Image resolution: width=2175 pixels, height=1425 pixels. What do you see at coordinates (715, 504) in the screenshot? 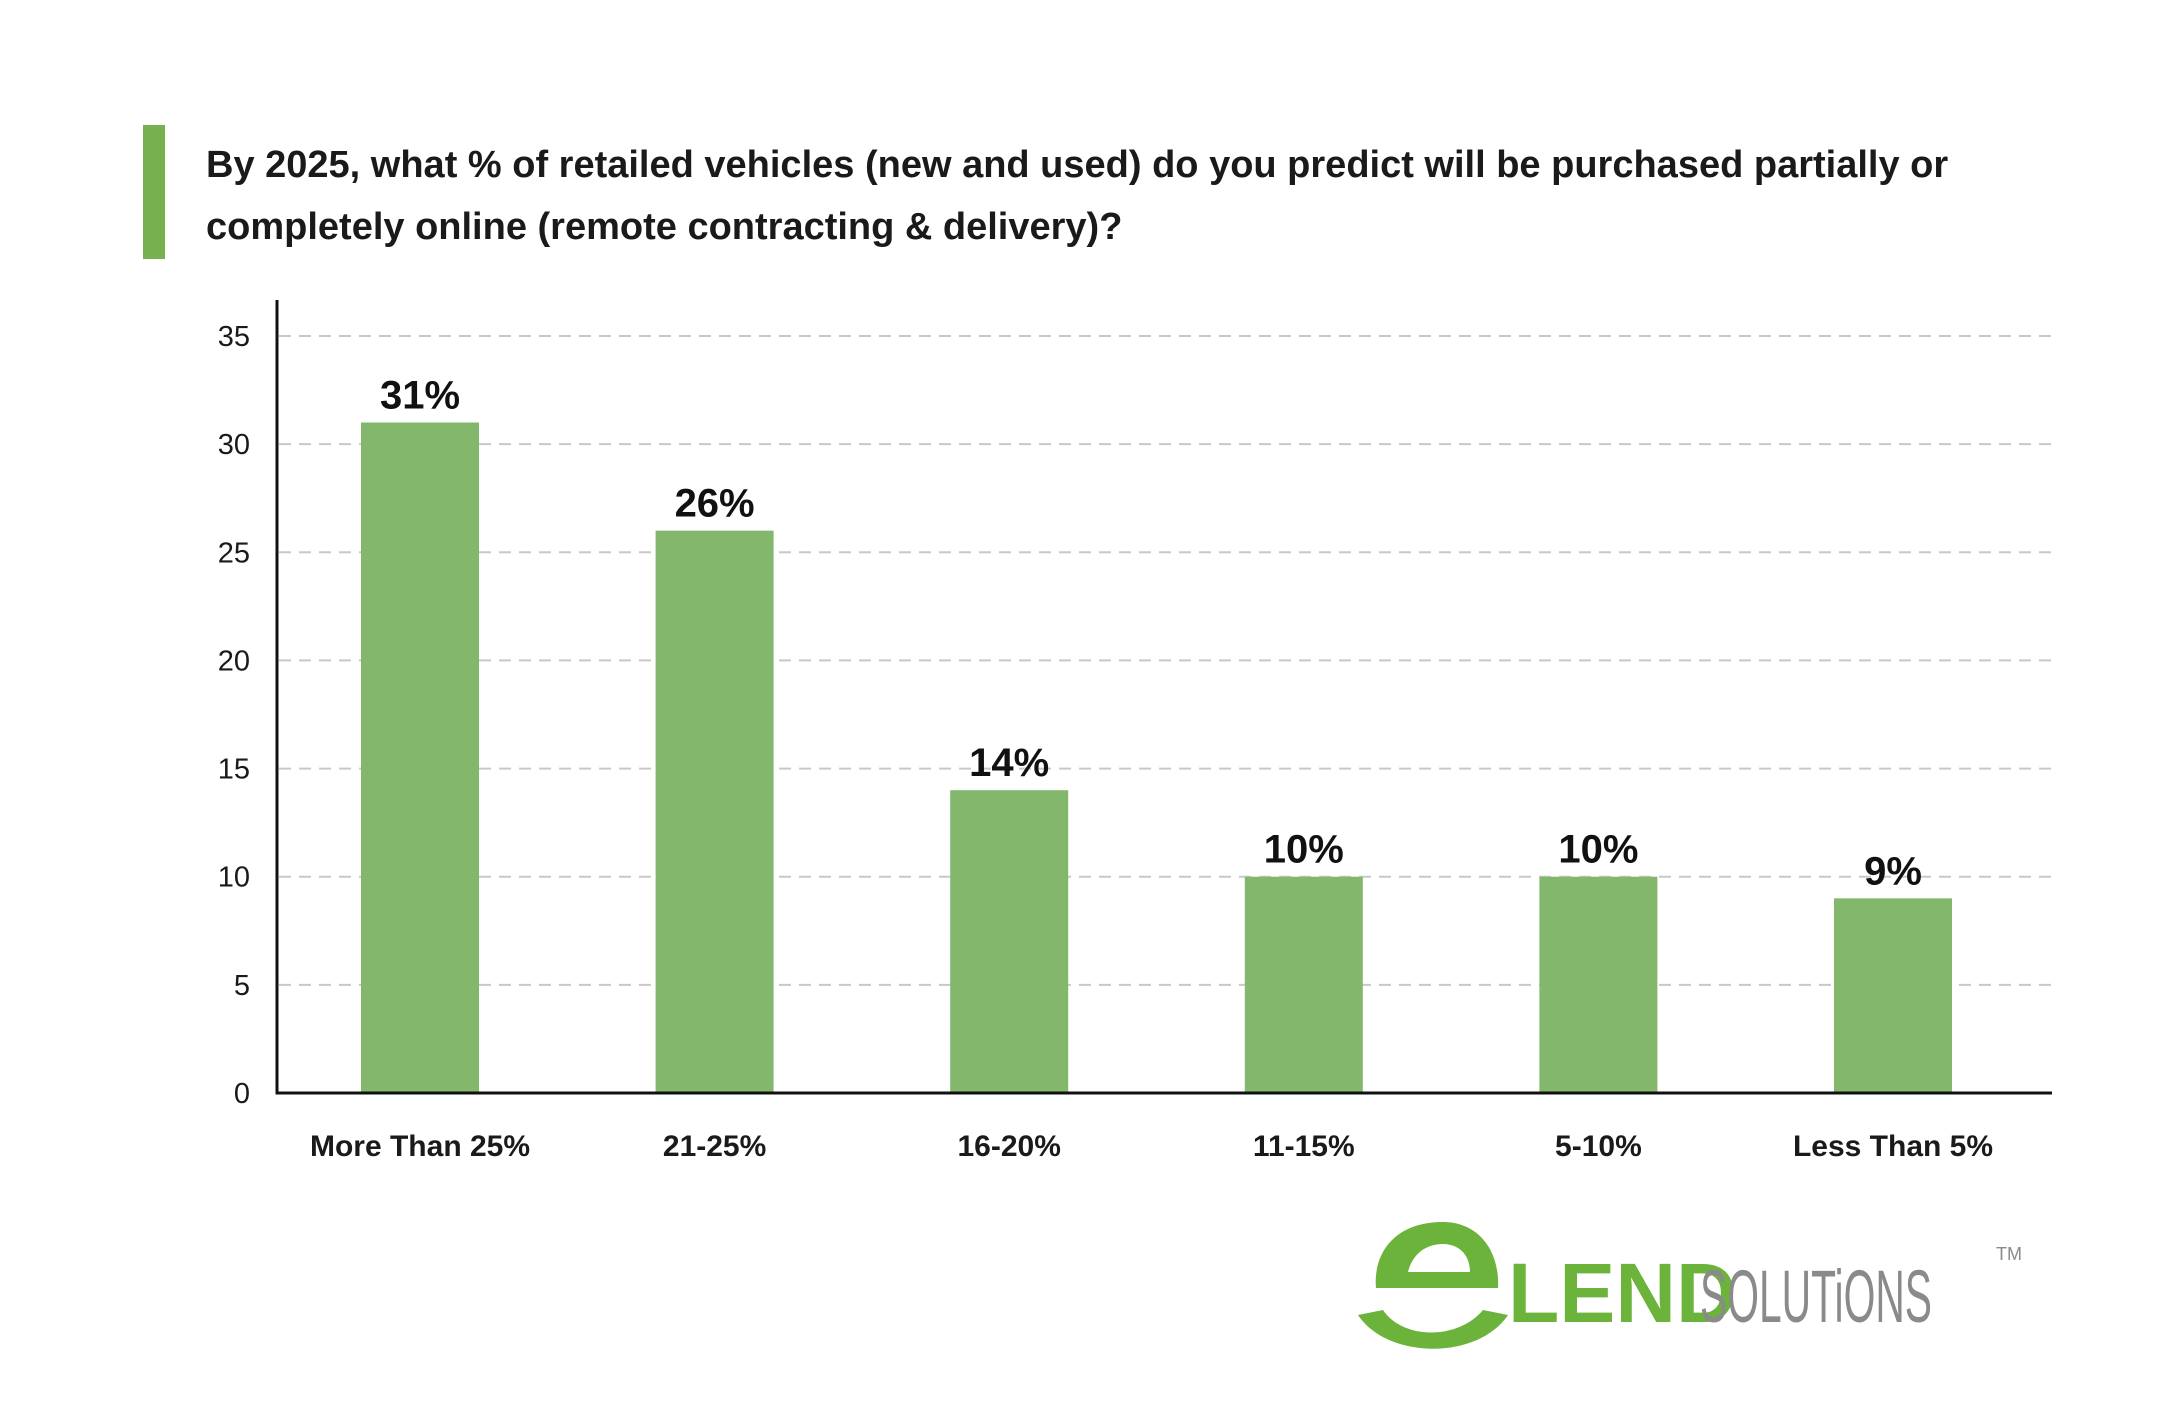
I see `data-label: 26%` at bounding box center [715, 504].